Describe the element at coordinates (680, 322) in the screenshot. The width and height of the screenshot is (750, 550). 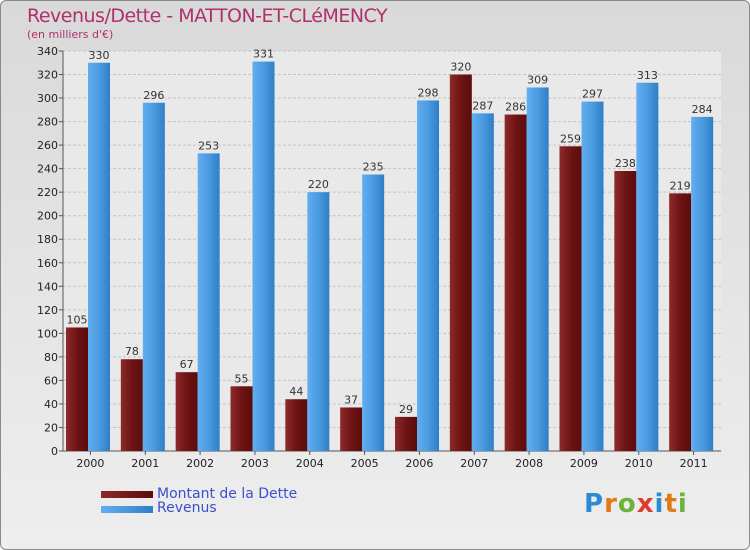
I see `bar-debt-2011` at that location.